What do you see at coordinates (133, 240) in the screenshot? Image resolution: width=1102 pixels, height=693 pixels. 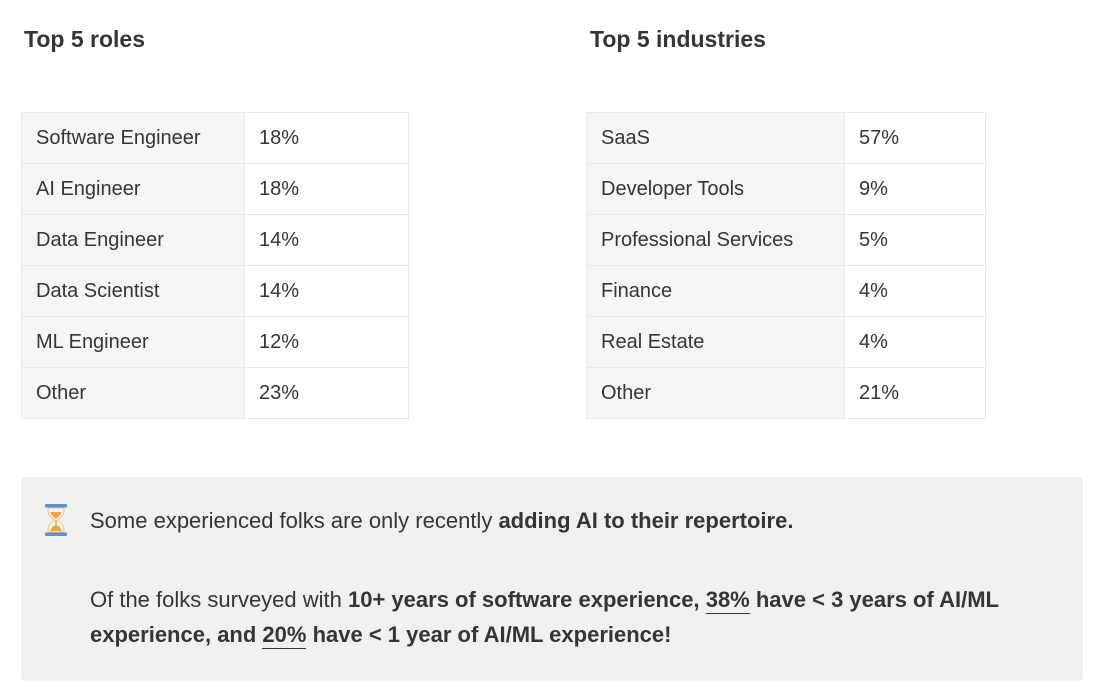 I see `role-label: Data Engineer` at bounding box center [133, 240].